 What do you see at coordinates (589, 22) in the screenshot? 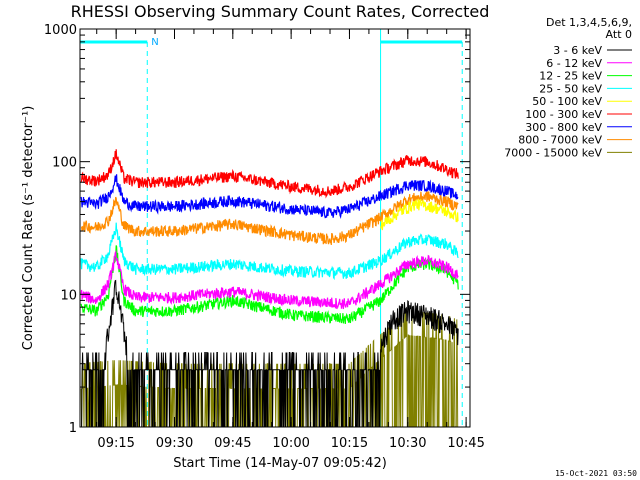
I see `legend-header-line-1: Det 1,3,4,5,6,9,` at bounding box center [589, 22].